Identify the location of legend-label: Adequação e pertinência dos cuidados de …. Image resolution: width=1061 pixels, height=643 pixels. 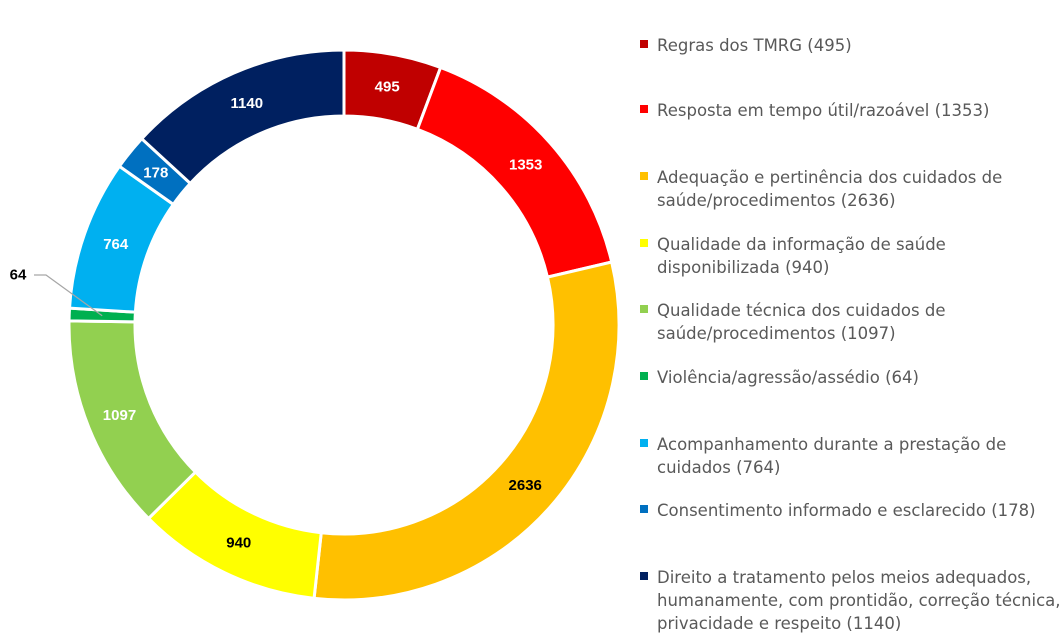
(830, 189).